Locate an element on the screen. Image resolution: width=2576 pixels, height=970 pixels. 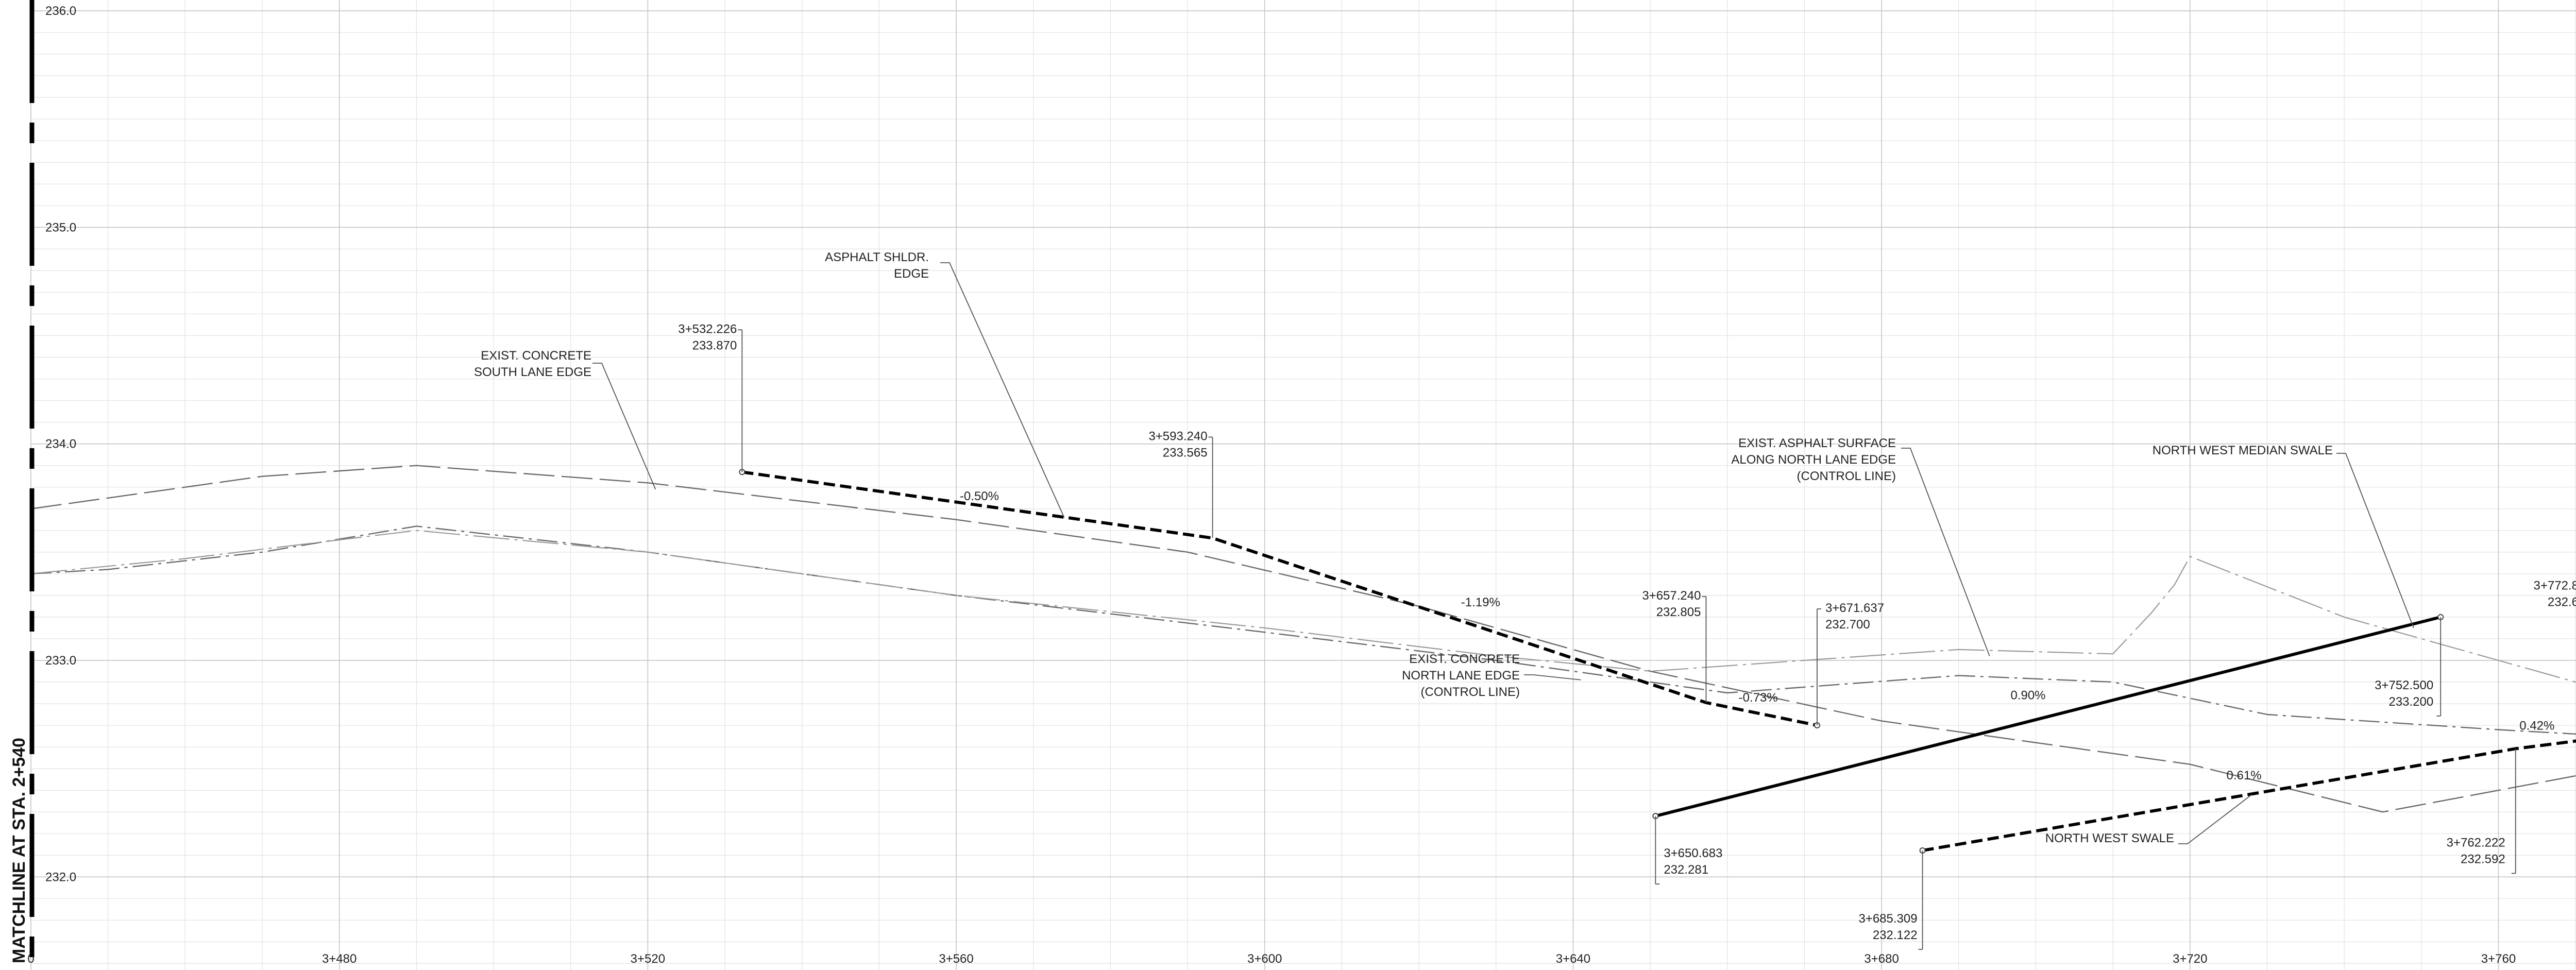
grade-label: -1.19% is located at coordinates (1480, 602).